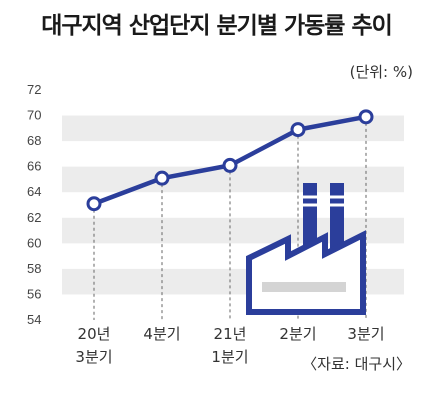  Describe the element at coordinates (34, 140) in the screenshot. I see `y-tick-label: 68` at that location.